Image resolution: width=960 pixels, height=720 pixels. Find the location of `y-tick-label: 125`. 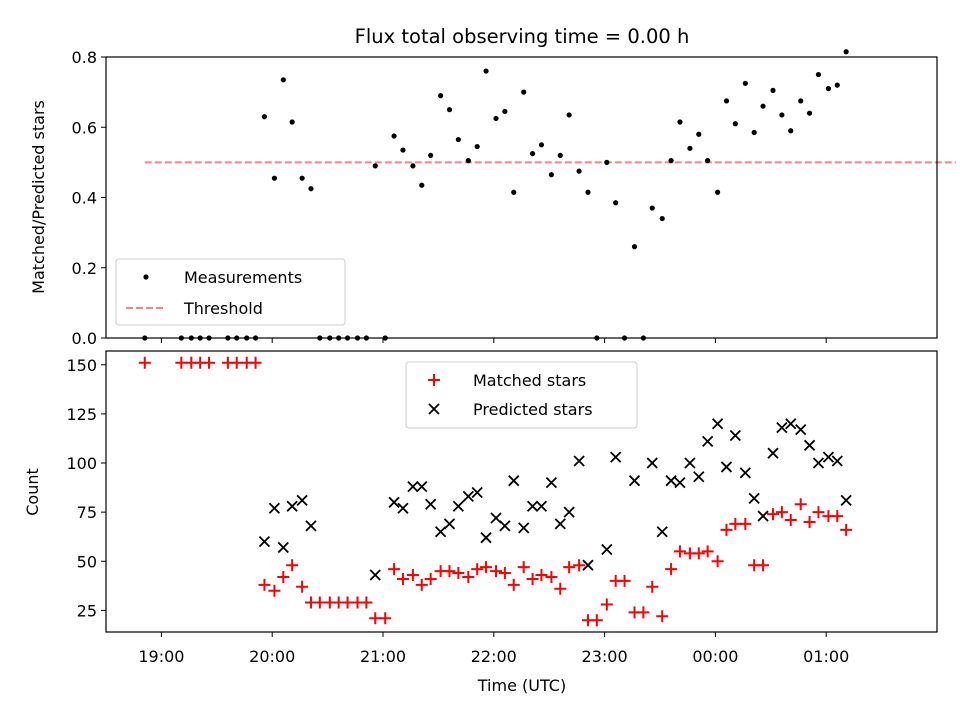

y-tick-label: 125 is located at coordinates (81, 414).